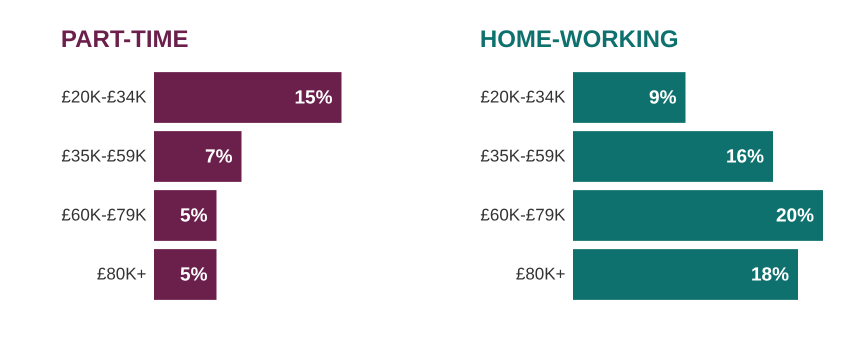  What do you see at coordinates (579, 39) in the screenshot?
I see `chart-title: HOME-WORKING` at bounding box center [579, 39].